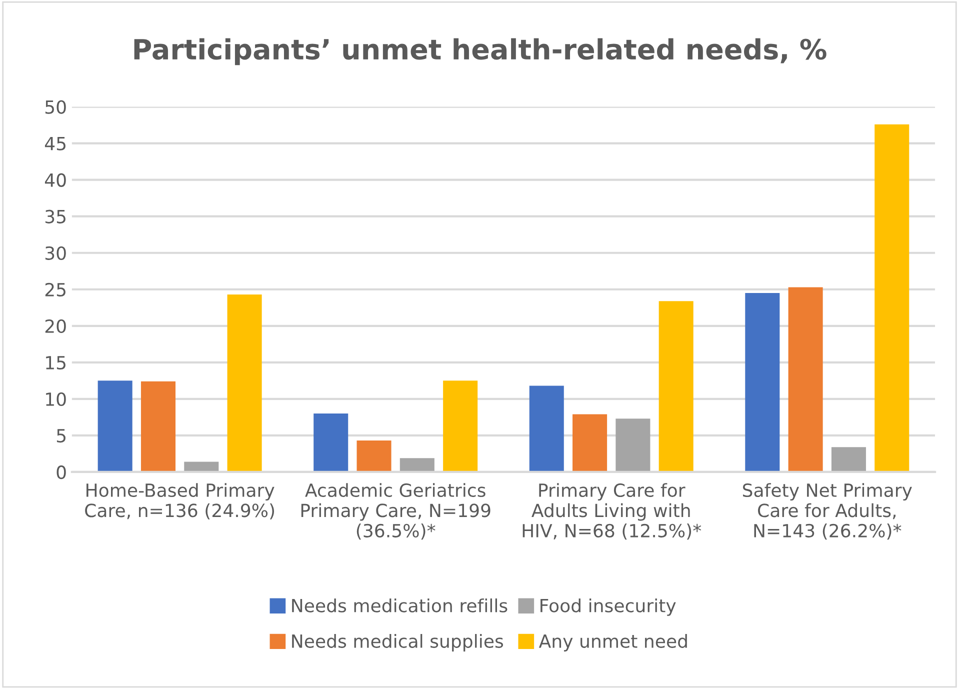 This screenshot has height=689, width=959. Describe the element at coordinates (608, 607) in the screenshot. I see `legend-label: Food insecurity` at that location.